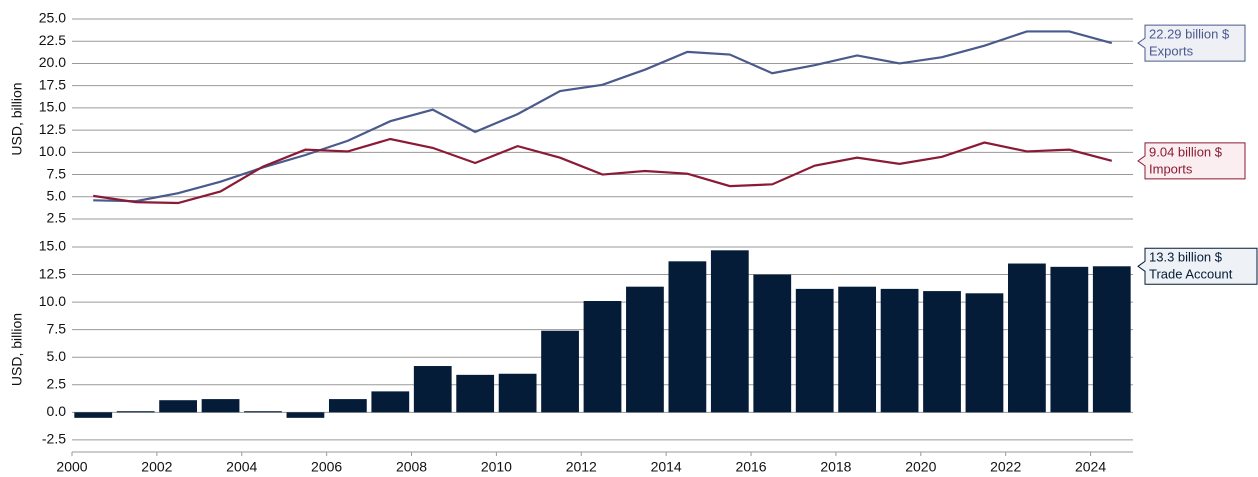  Describe the element at coordinates (1005, 467) in the screenshot. I see `x-tick-label: 2022` at that location.